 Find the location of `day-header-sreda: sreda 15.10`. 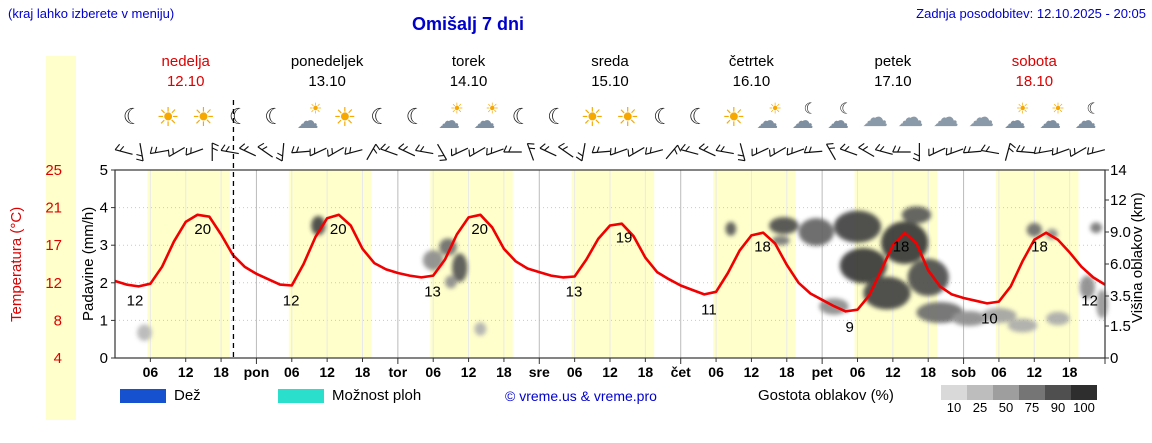

day-header-sreda: sreda 15.10 is located at coordinates (609, 73).